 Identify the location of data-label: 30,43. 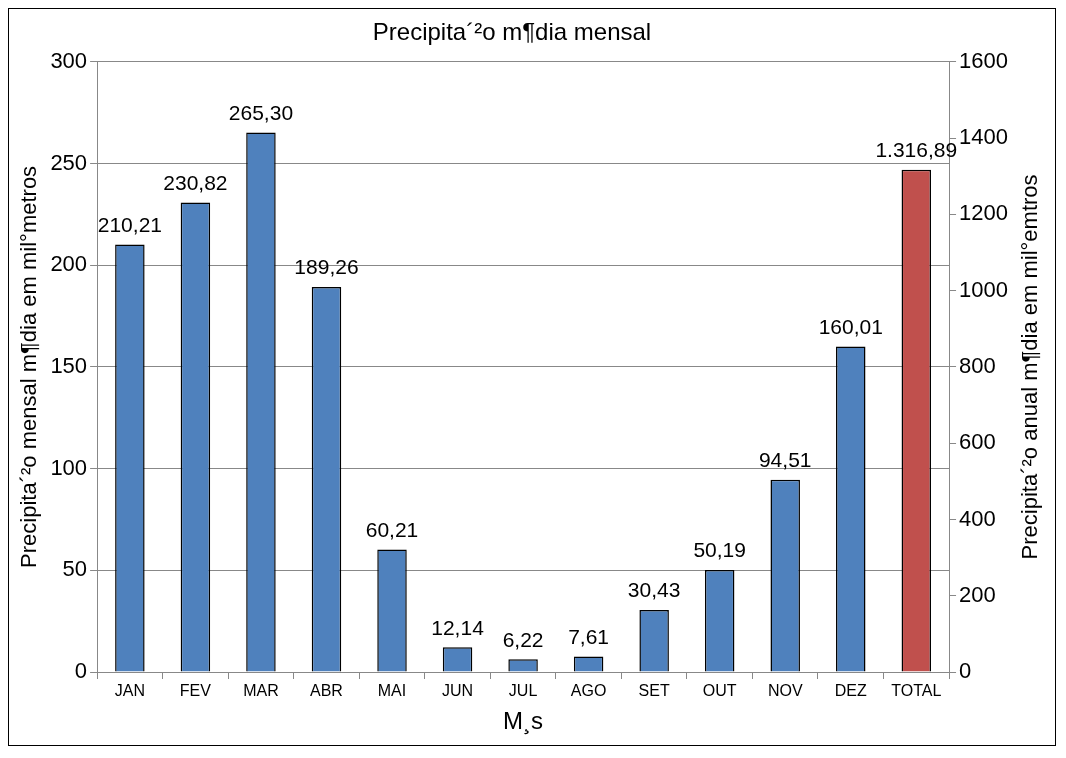
(654, 590).